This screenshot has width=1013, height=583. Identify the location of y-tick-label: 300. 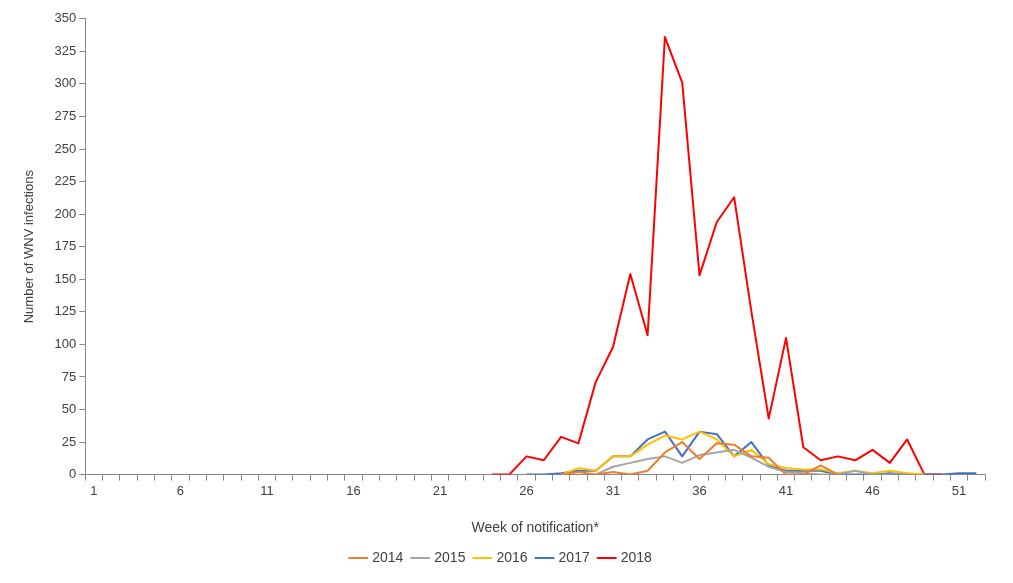
(65, 83).